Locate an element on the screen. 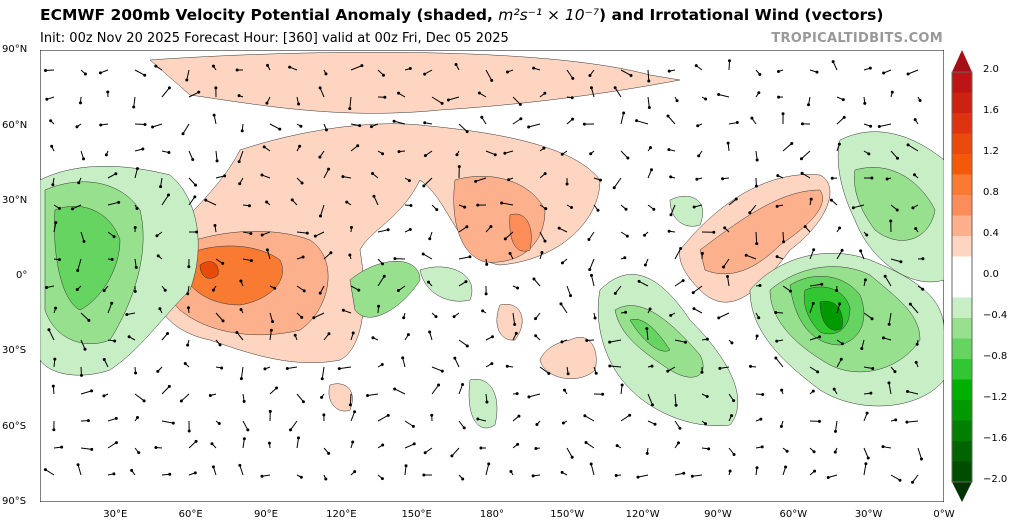  lon-label: 120°E is located at coordinates (341, 514).